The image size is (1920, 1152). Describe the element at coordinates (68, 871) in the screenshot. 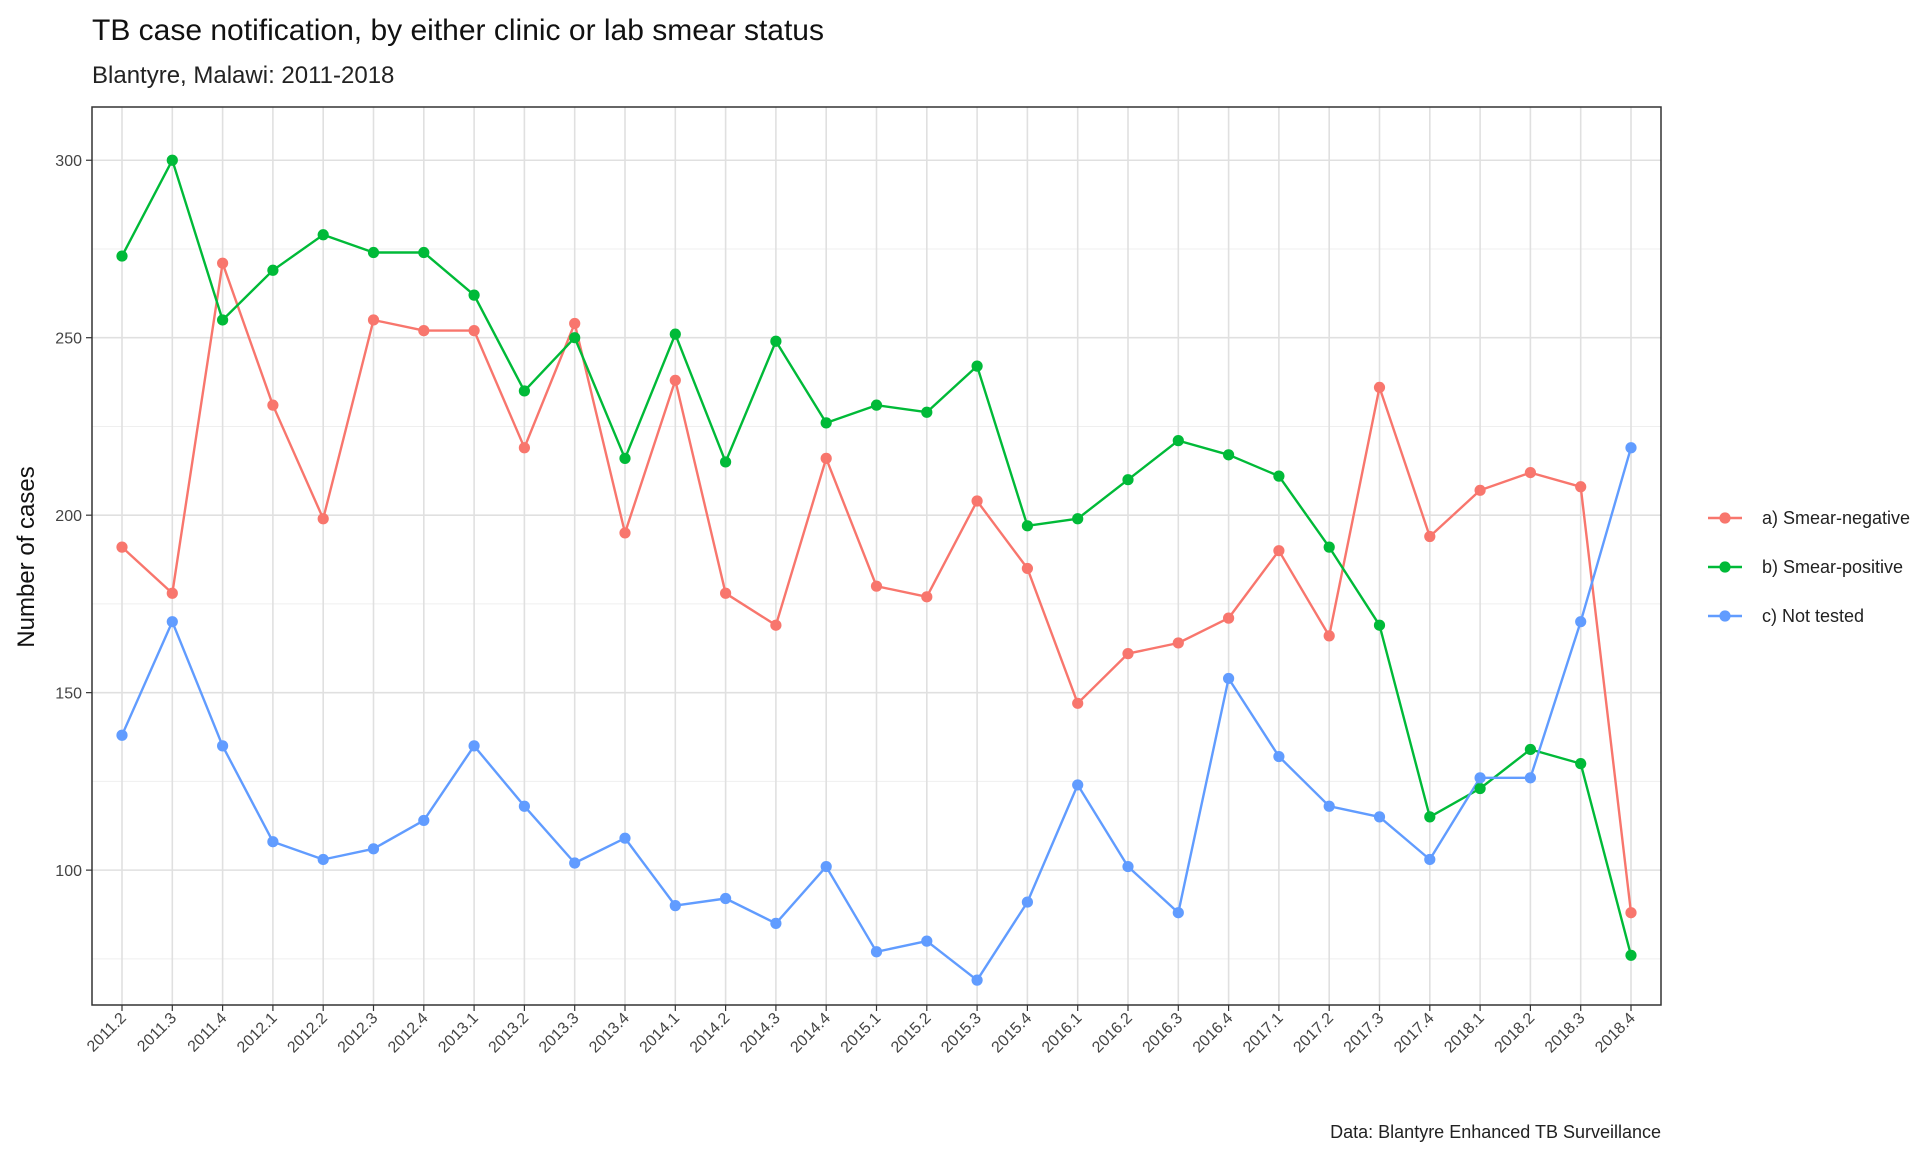

I see `y-tick-label: 100` at that location.